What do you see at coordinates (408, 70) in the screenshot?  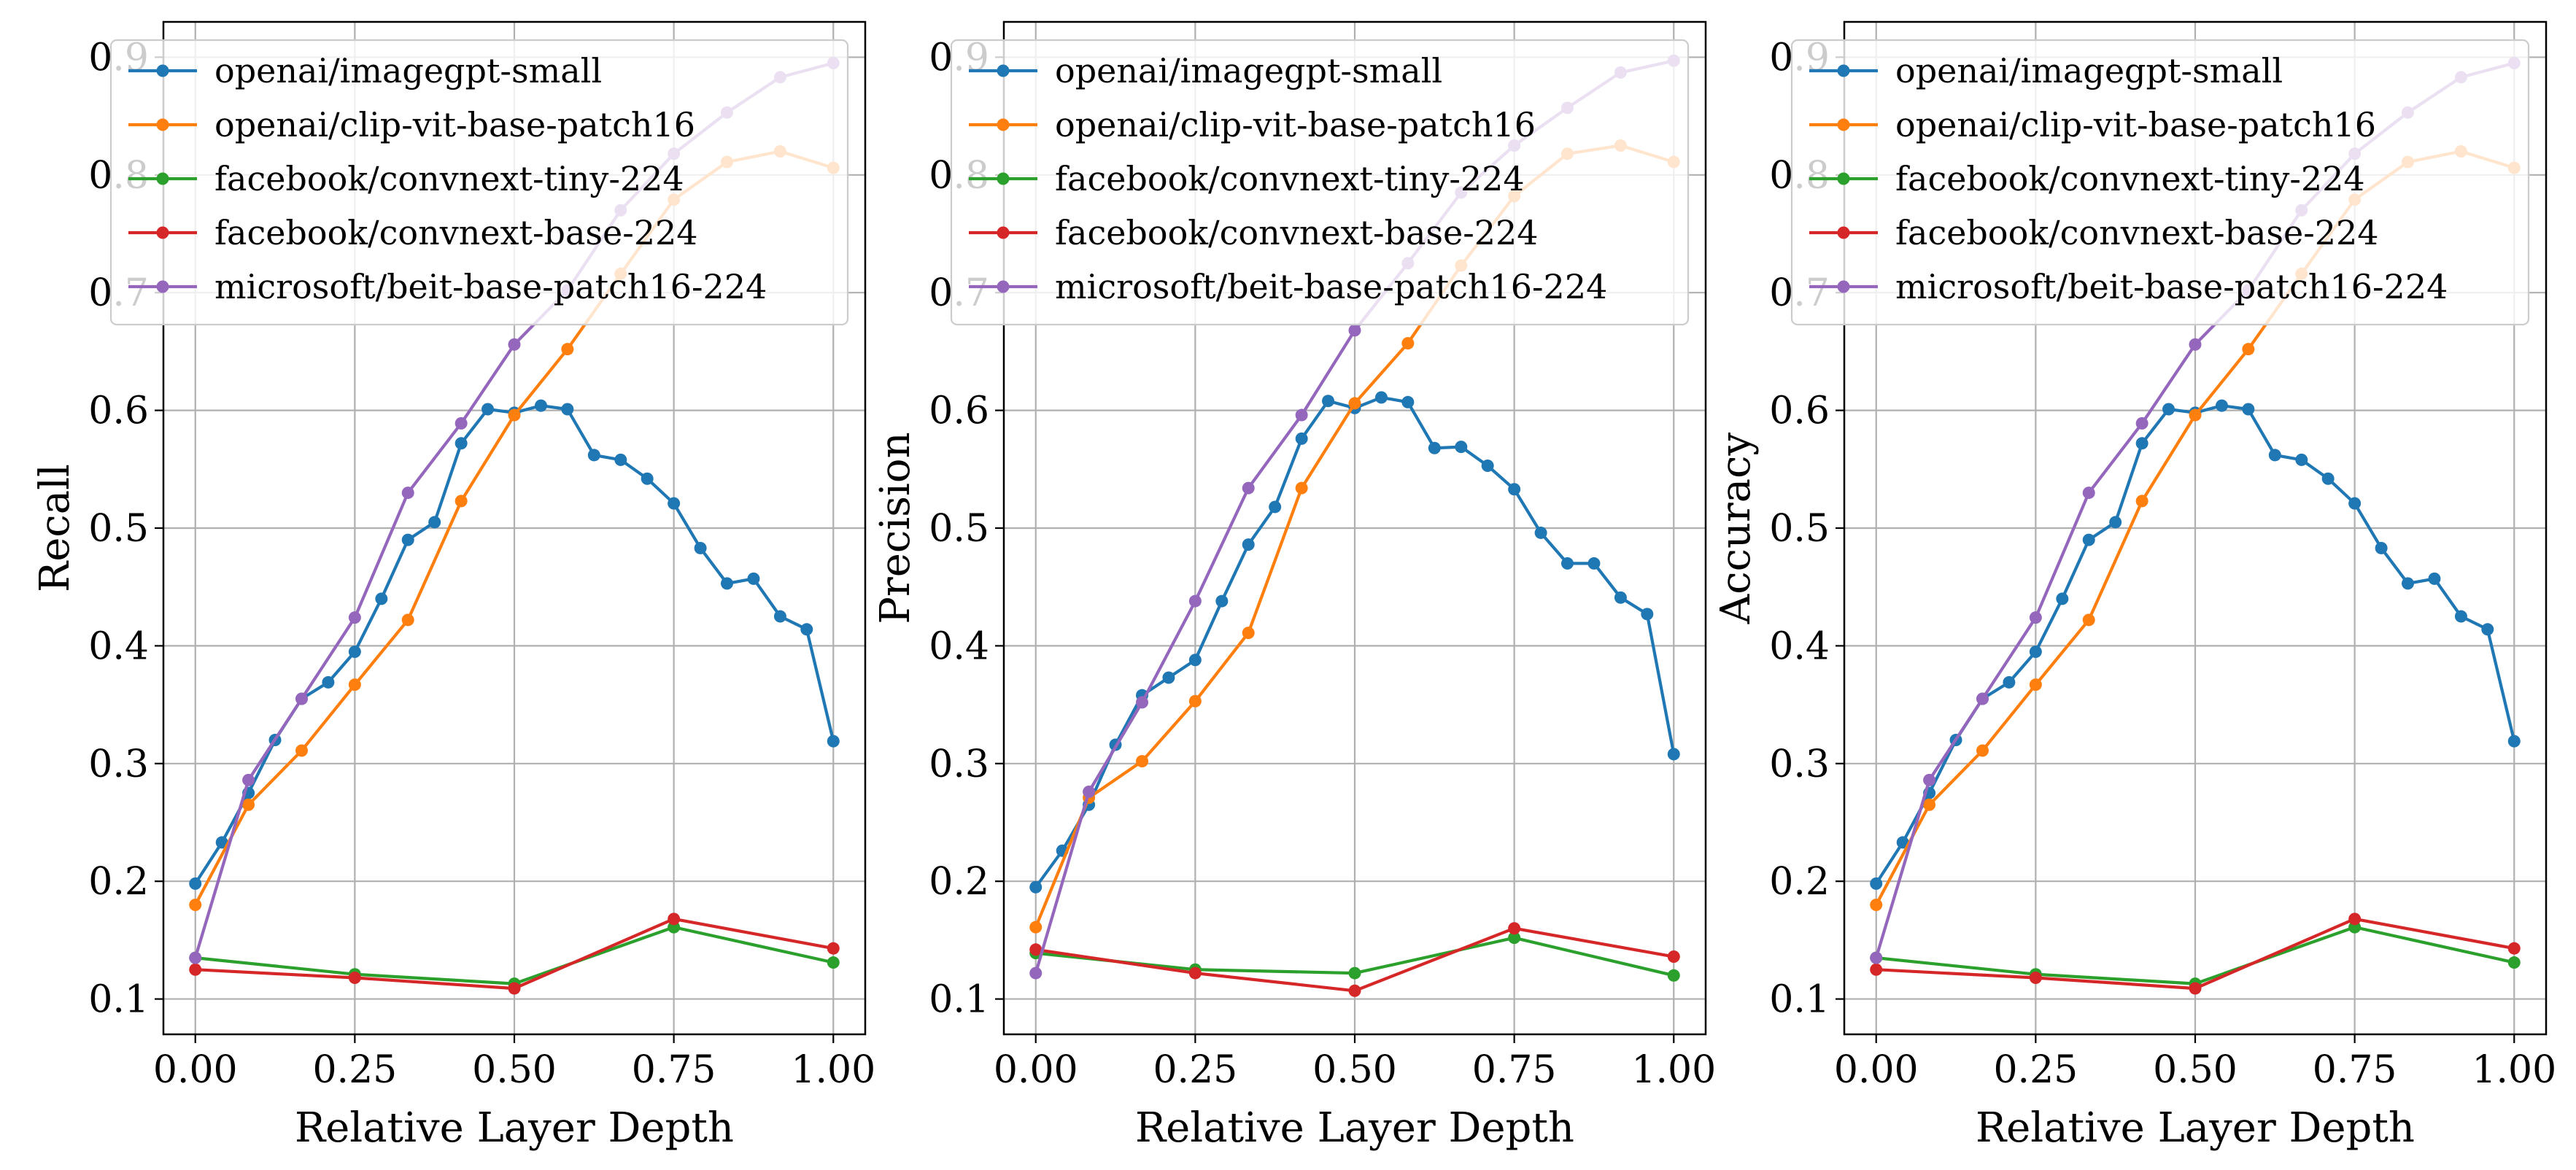 I see `legend-entry-label: openai/imagegpt-small` at bounding box center [408, 70].